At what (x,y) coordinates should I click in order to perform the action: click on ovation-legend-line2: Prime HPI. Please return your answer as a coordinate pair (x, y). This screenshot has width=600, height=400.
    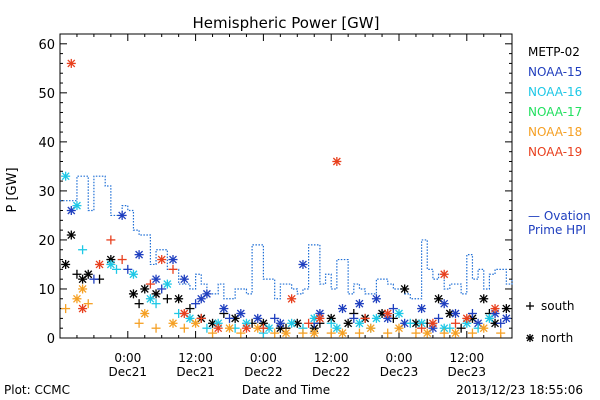
    Looking at the image, I should click on (557, 230).